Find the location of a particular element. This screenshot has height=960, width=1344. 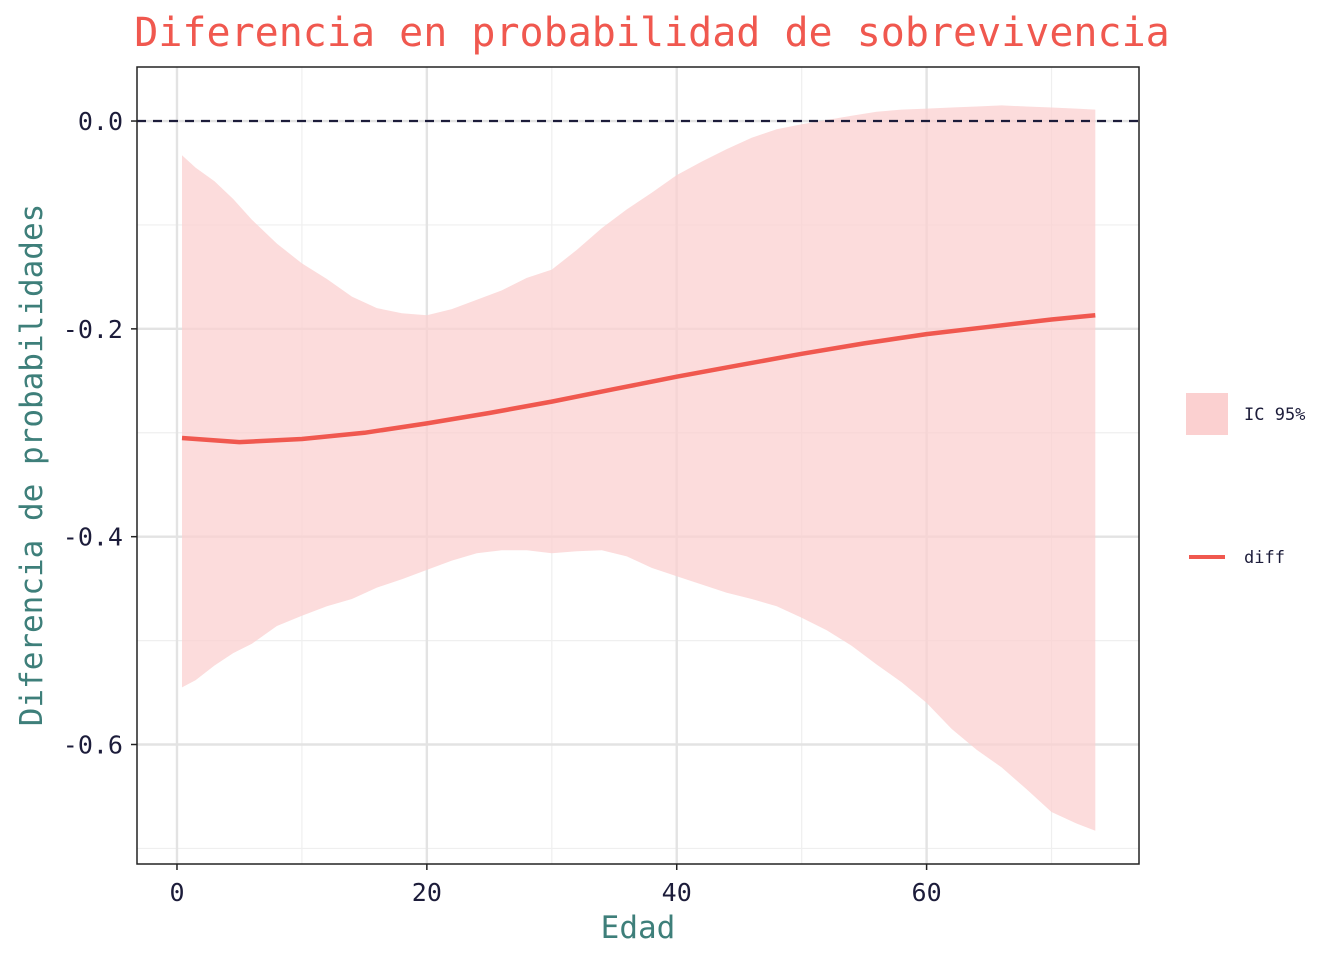

y-axis-title: Diferencia de probabilidades is located at coordinates (32, 465).